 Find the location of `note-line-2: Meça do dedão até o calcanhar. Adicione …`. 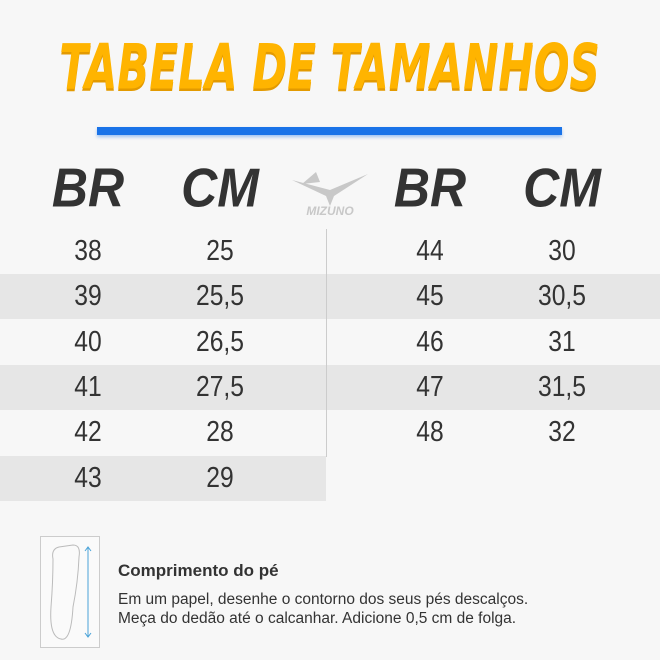

note-line-2: Meça do dedão até o calcanhar. Adicione … is located at coordinates (317, 618).